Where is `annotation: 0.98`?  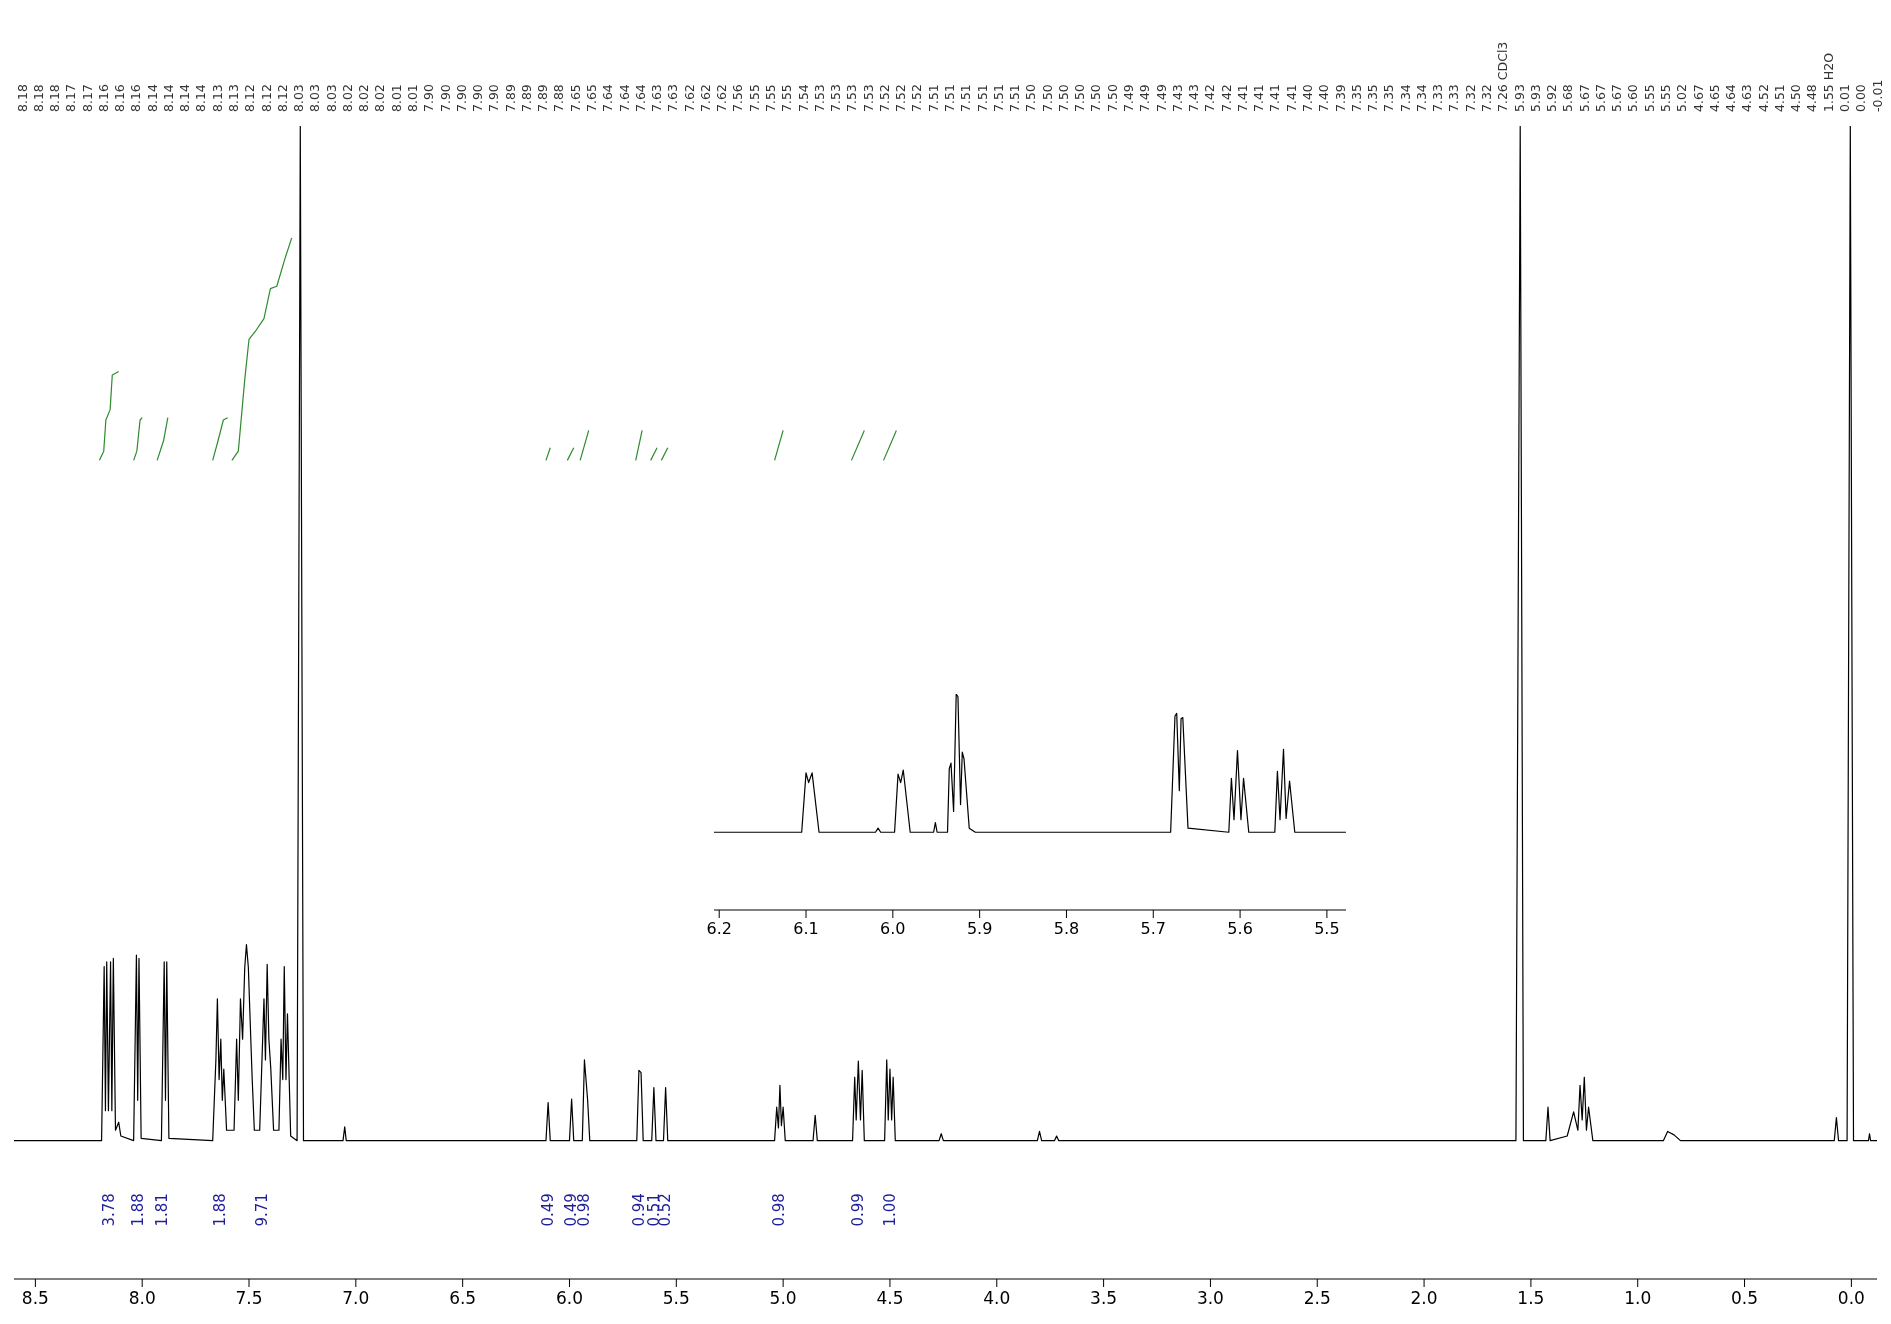
annotation: 0.98 is located at coordinates (778, 1210).